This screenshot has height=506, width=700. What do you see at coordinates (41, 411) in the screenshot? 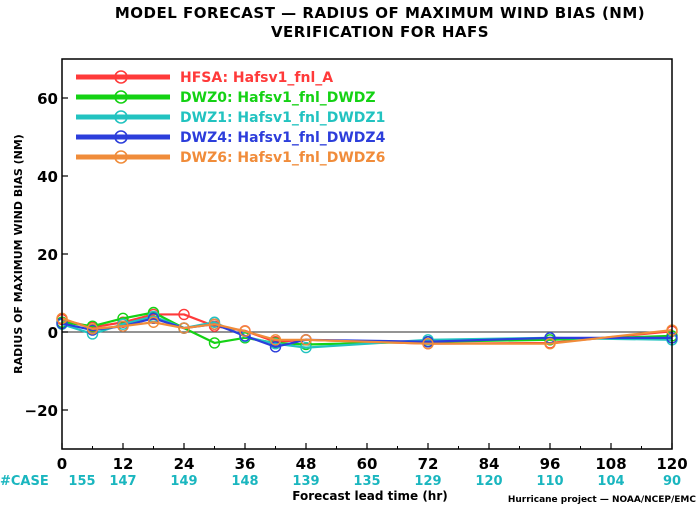
I see `y-tick-label: −20` at bounding box center [41, 411].